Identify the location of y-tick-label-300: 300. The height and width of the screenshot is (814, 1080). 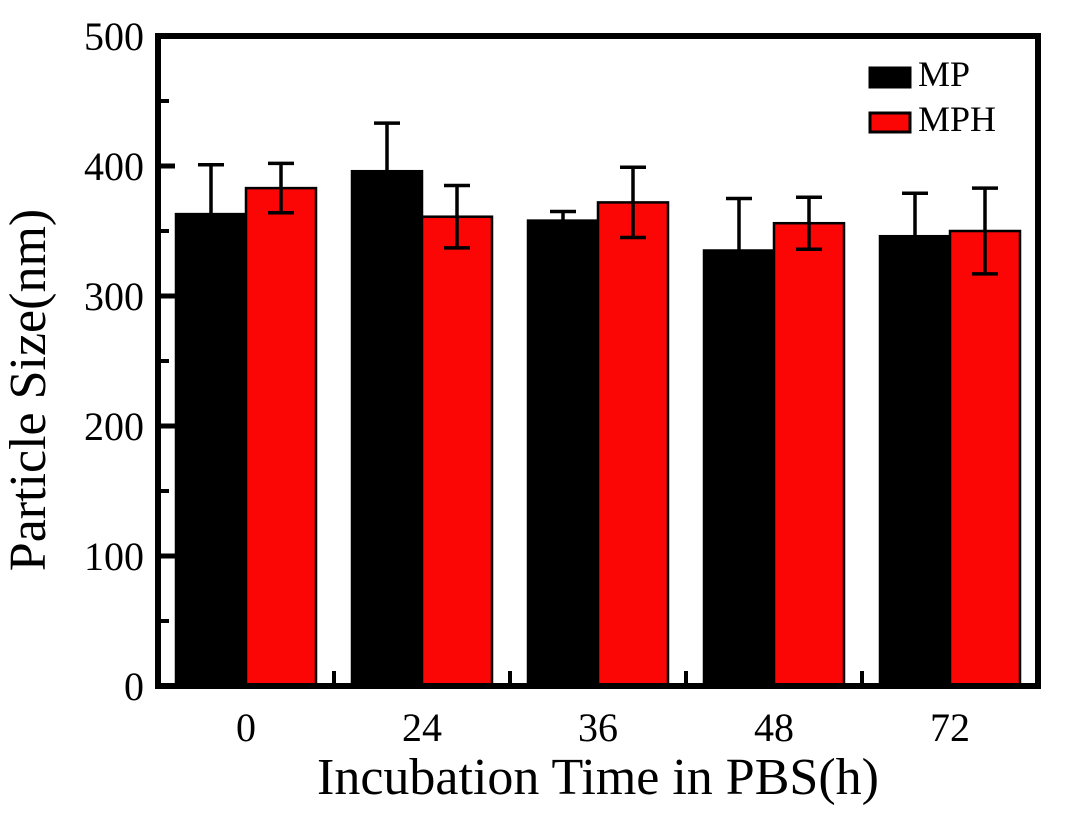
(114, 296).